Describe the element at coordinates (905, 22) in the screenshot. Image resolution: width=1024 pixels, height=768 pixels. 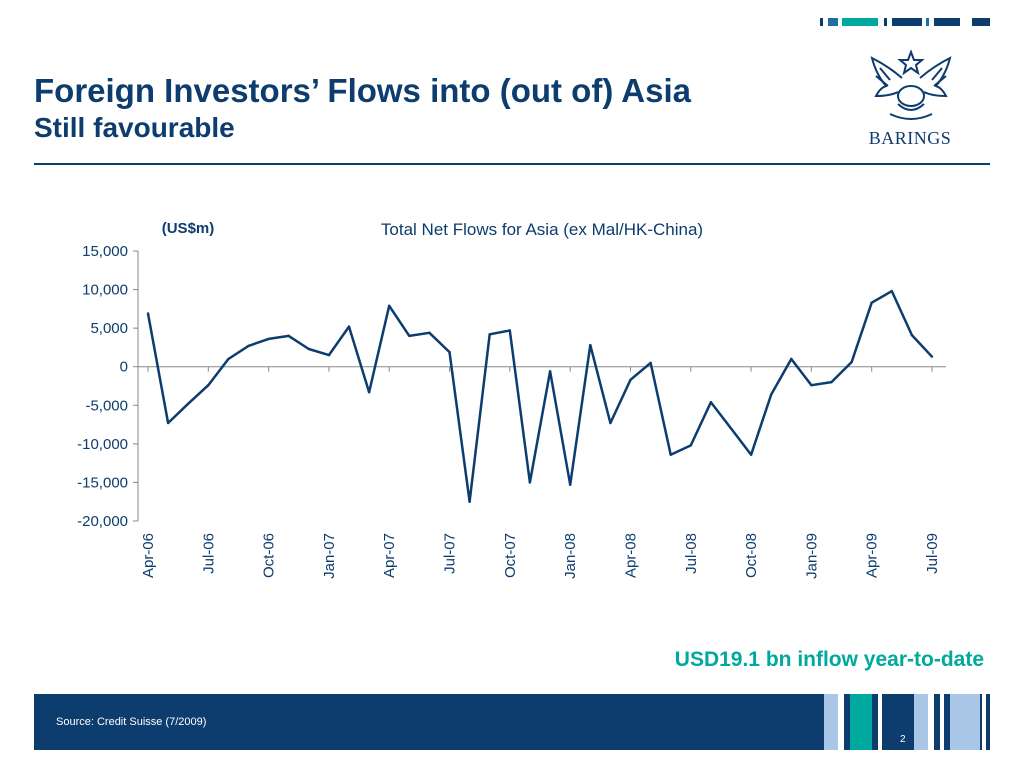
I see `header-stripes` at that location.